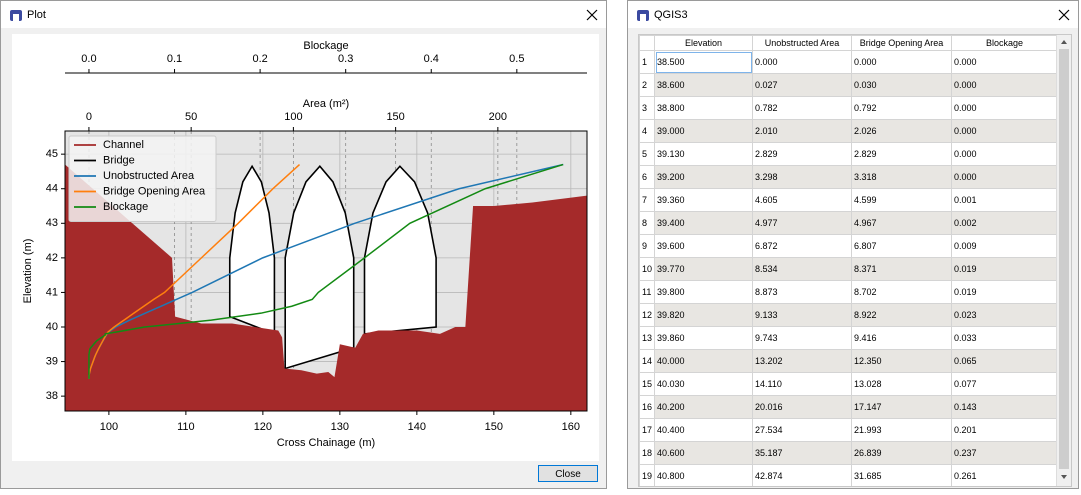 This screenshot has width=1081, height=495. I want to click on table-cell: 8.534, so click(802, 269).